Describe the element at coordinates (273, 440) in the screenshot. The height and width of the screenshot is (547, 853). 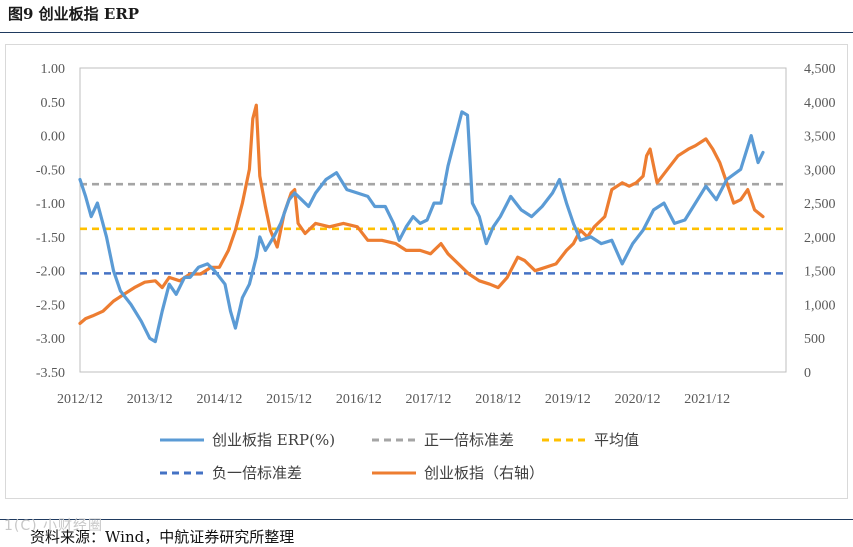
I see `legend-label: 创业板指 ERP(%)` at that location.